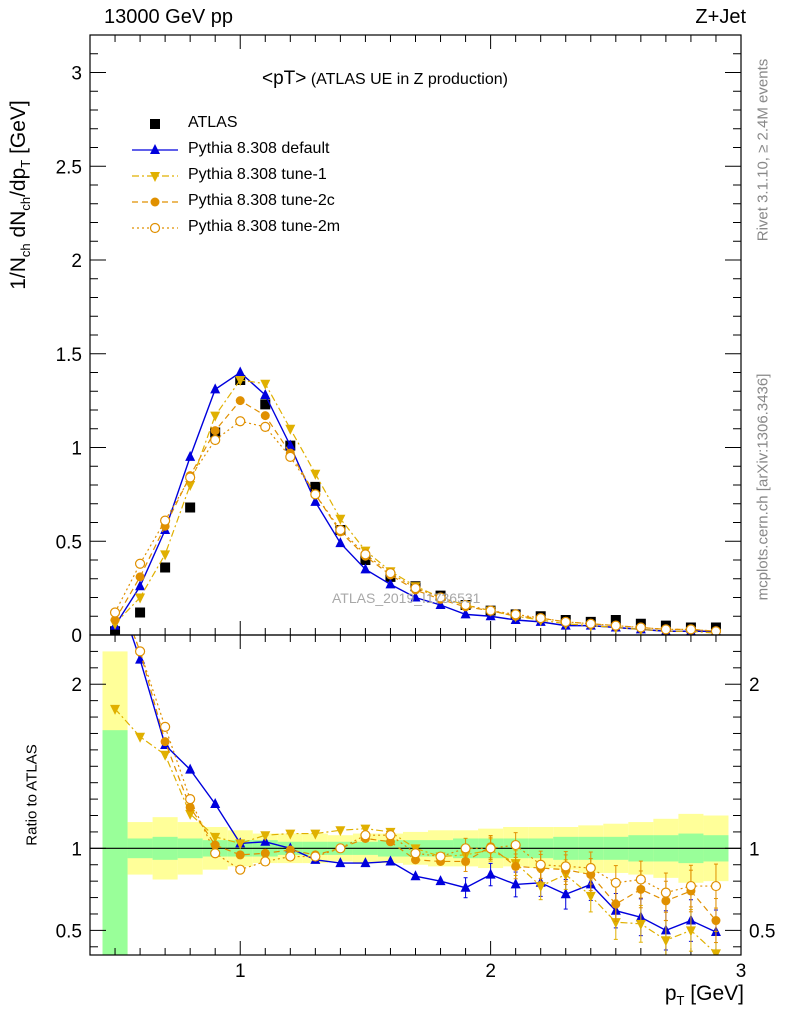  Describe the element at coordinates (69, 167) in the screenshot. I see `y-tick-label: 2.5` at that location.